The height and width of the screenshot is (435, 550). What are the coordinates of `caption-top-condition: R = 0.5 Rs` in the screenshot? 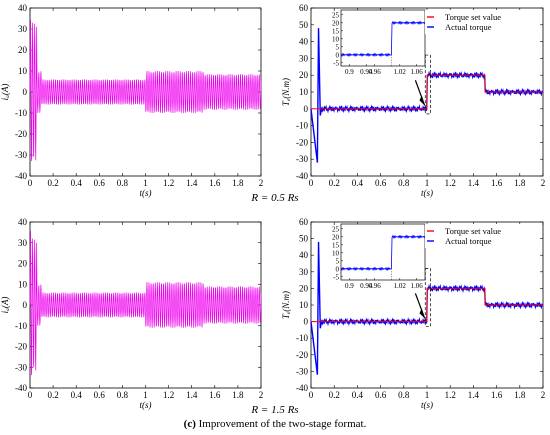 It's located at (275, 198).